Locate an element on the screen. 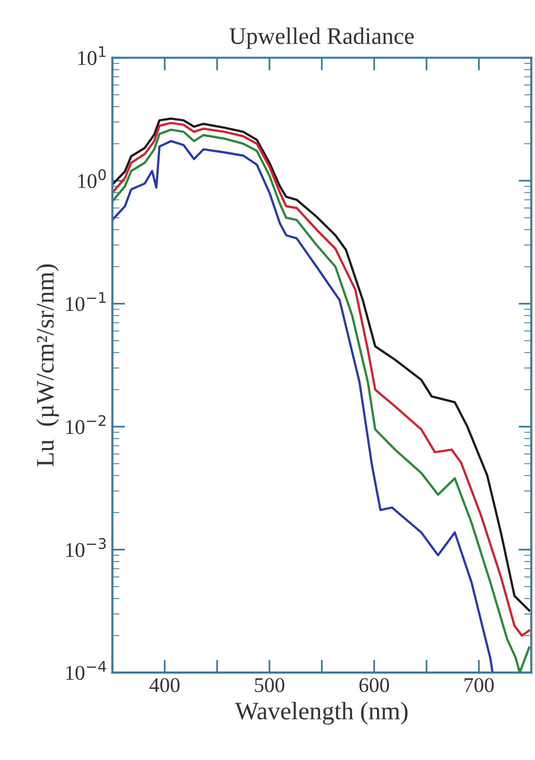  y-tick-label: 10$^{−3}$ is located at coordinates (86, 548).